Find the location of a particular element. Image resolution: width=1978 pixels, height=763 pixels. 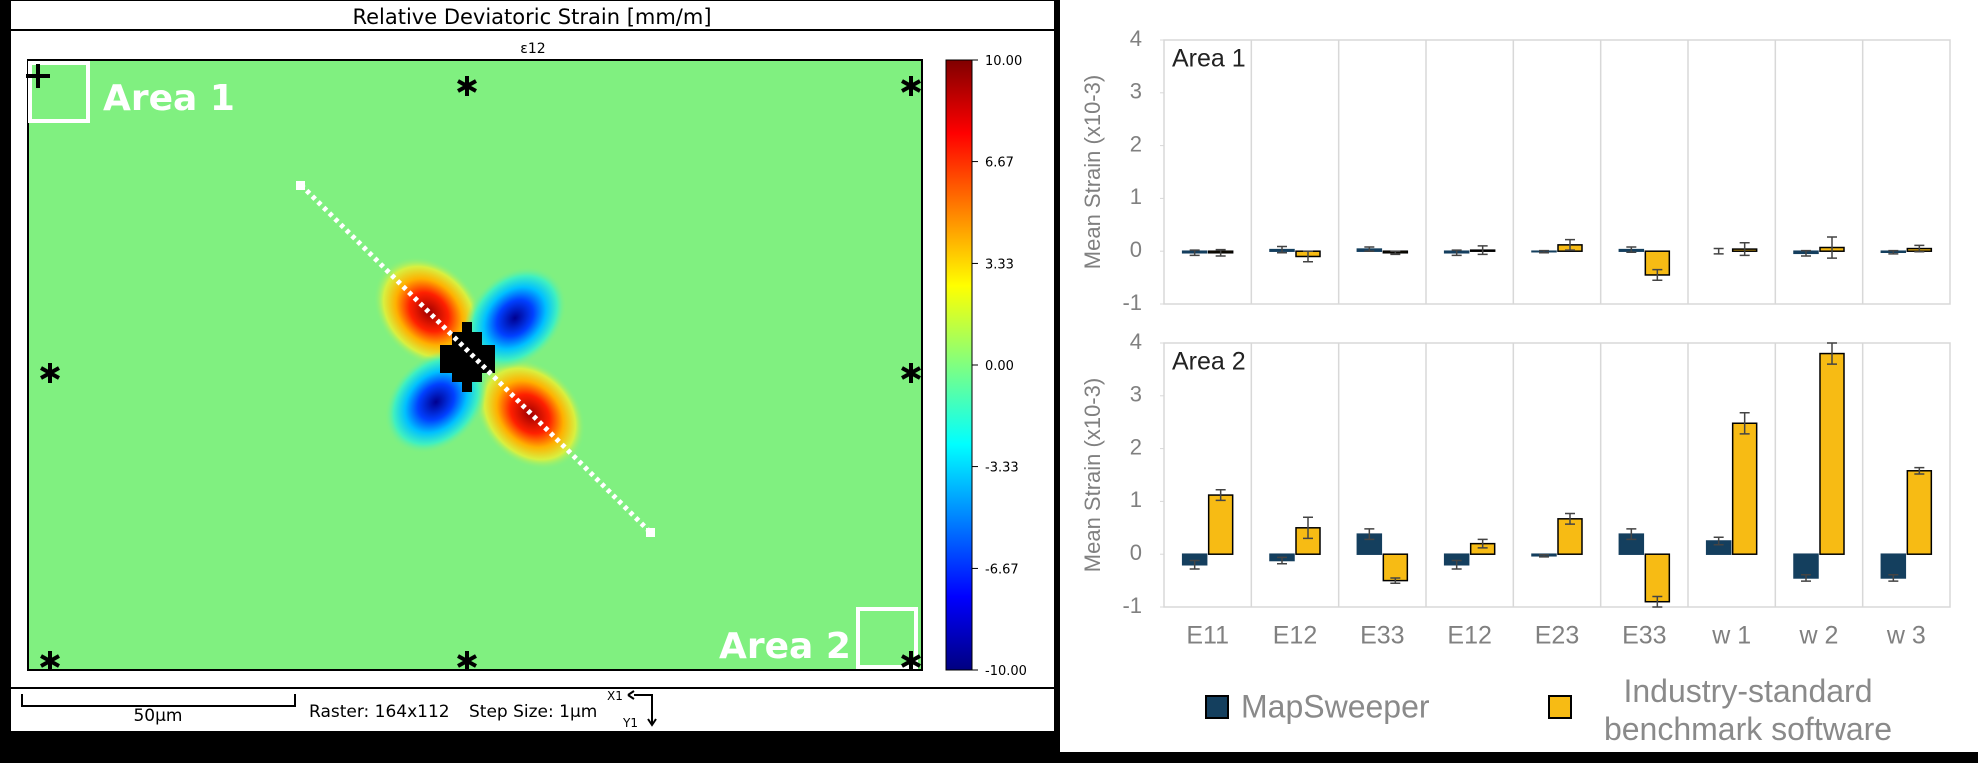

axis-arrows is located at coordinates (642, 708).